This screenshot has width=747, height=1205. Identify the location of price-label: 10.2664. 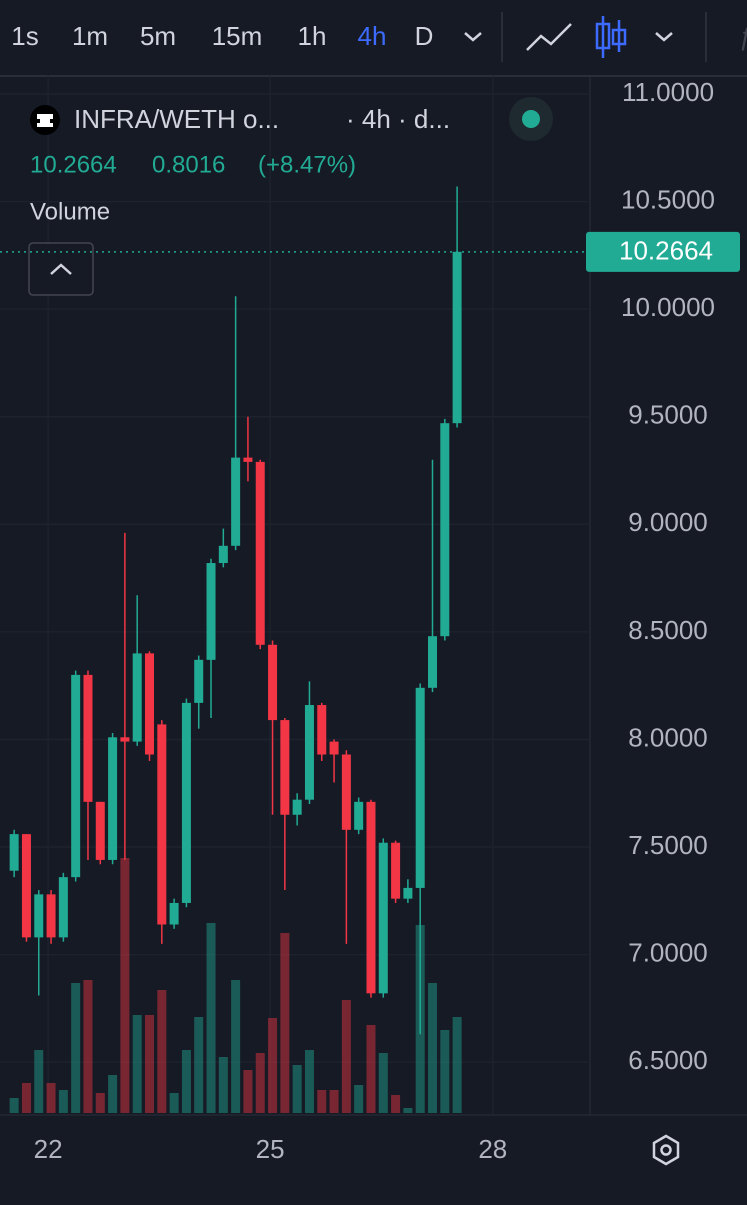
(666, 251).